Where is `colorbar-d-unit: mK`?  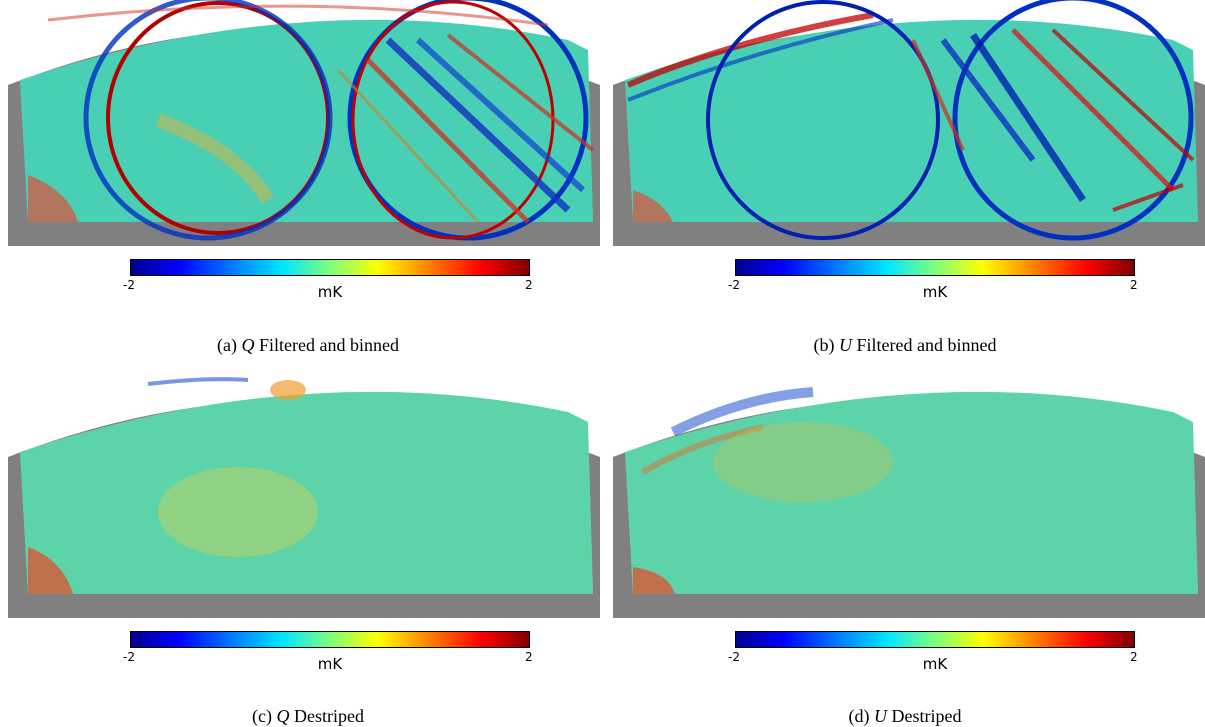 colorbar-d-unit: mK is located at coordinates (935, 664).